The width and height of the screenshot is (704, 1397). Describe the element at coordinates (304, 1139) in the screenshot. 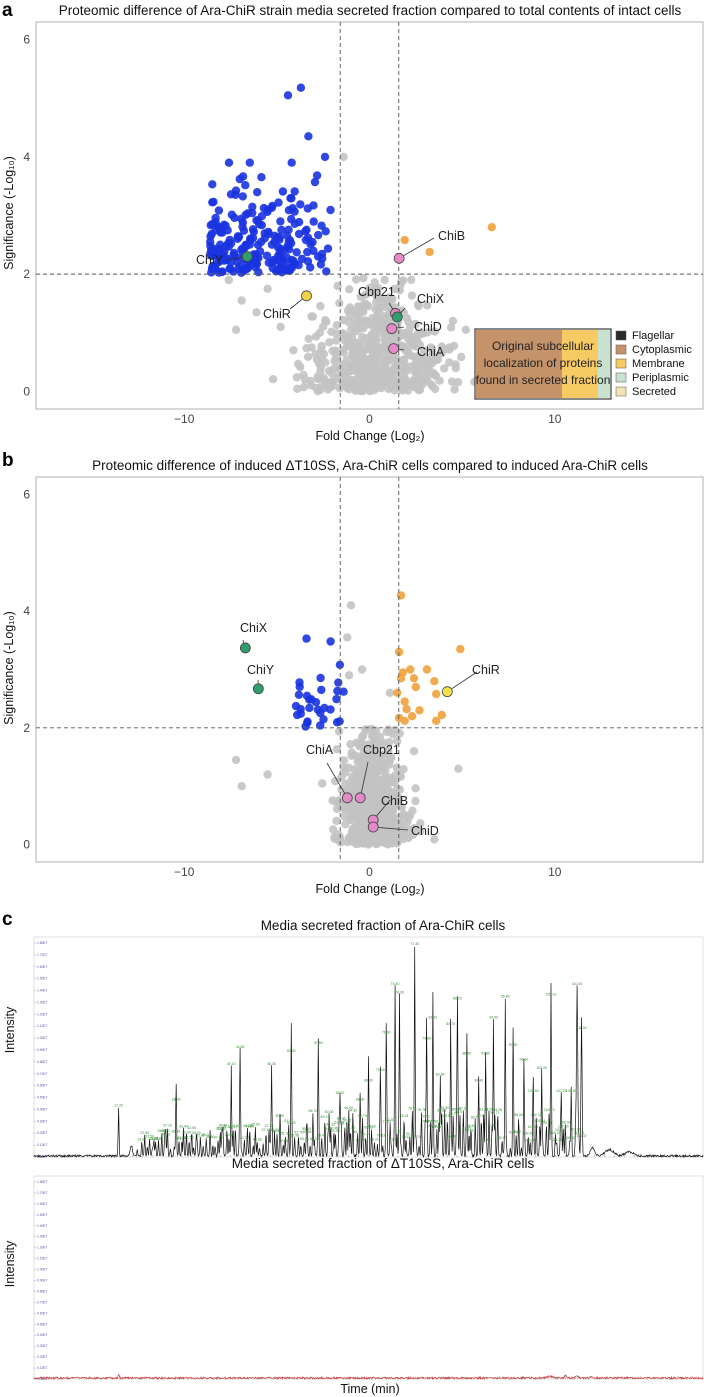

I see `peak-label: 54.96` at that location.